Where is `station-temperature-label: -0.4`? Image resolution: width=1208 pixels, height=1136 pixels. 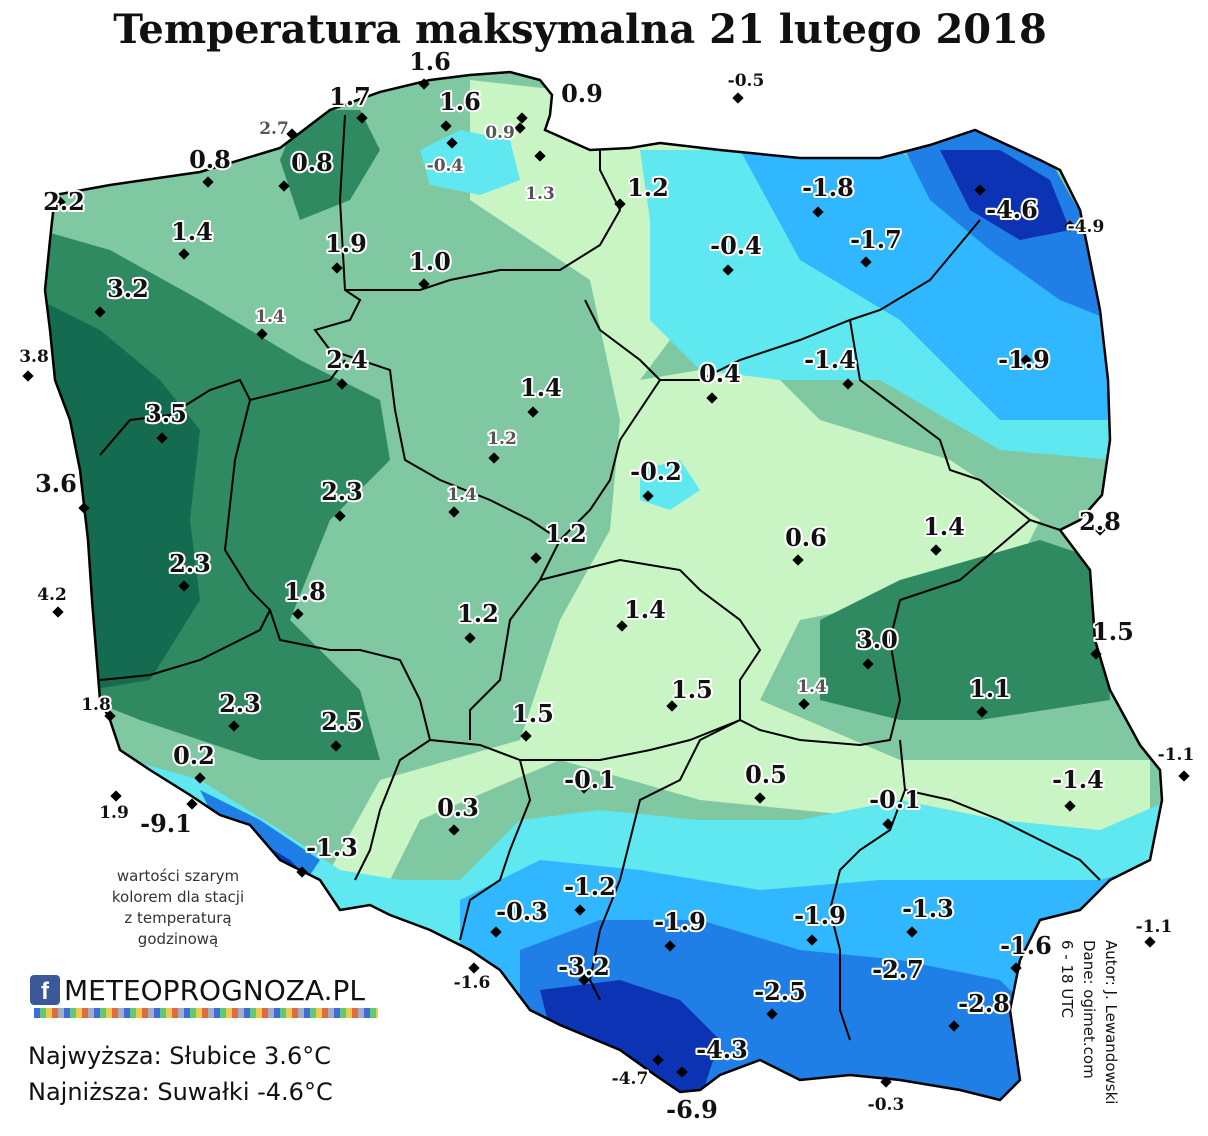 station-temperature-label: -0.4 is located at coordinates (736, 245).